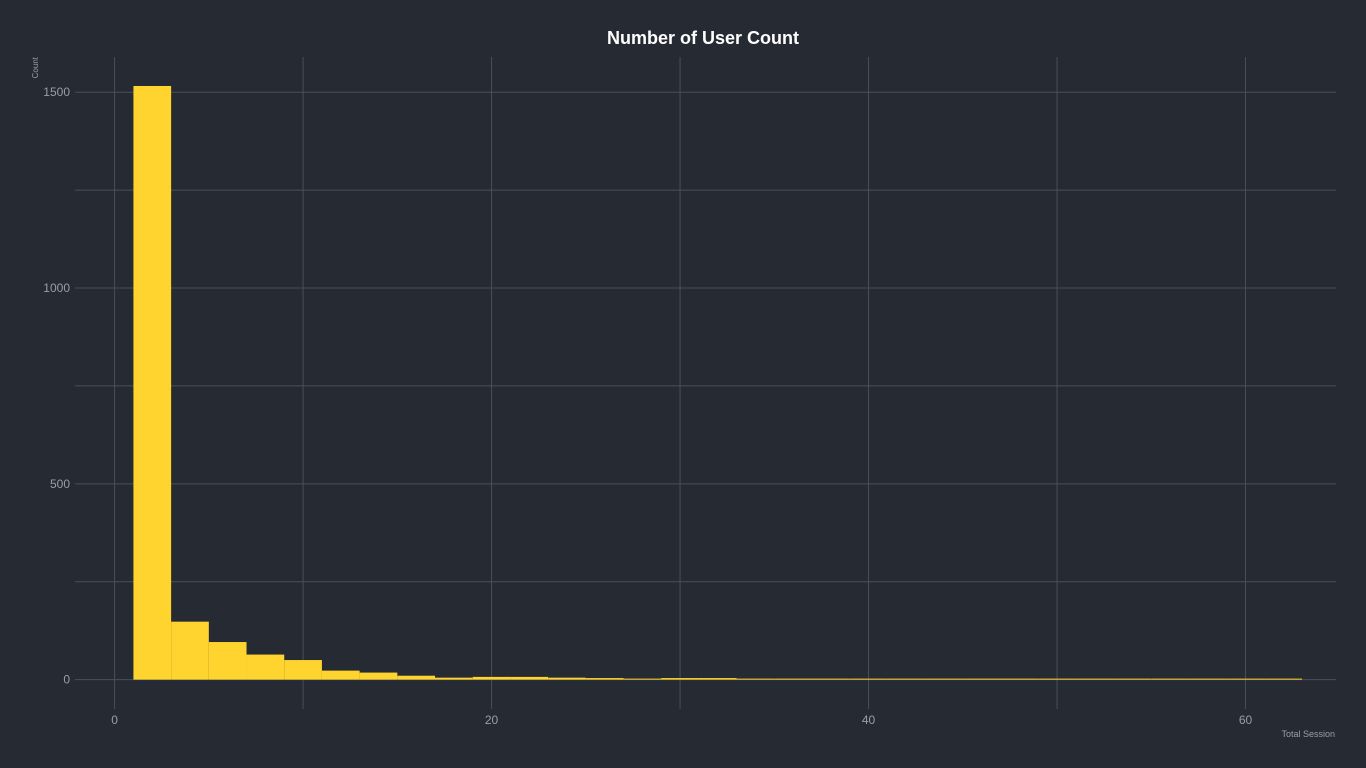 The height and width of the screenshot is (768, 1366). Describe the element at coordinates (56, 92) in the screenshot. I see `y-tick-label: 1500` at that location.